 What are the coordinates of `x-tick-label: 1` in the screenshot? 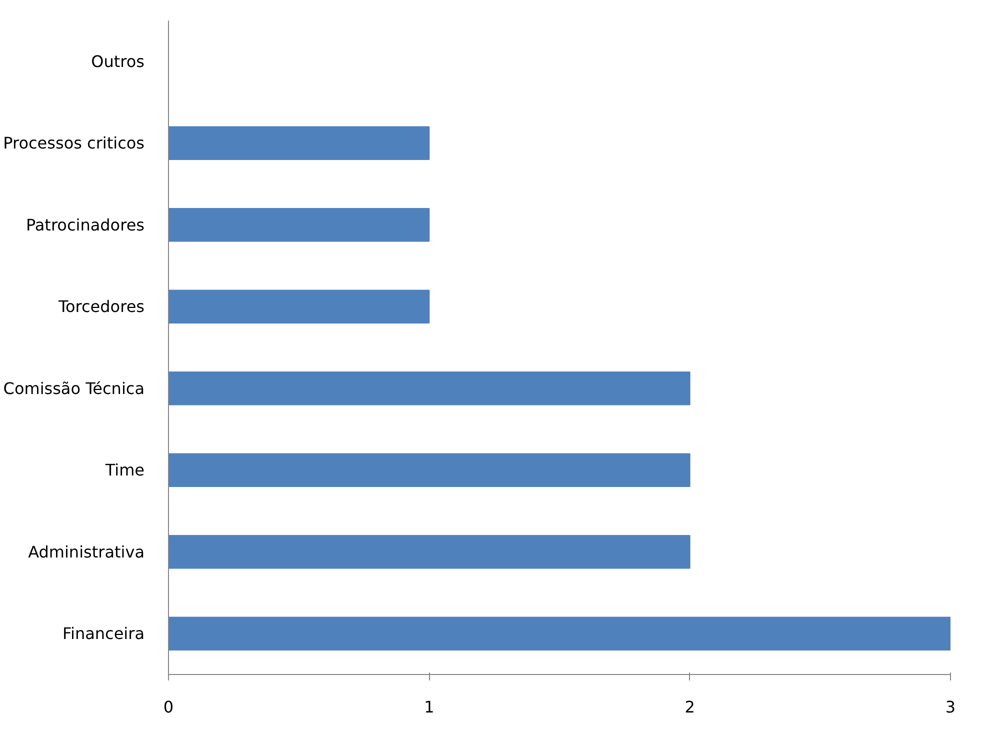 It's located at (429, 707).